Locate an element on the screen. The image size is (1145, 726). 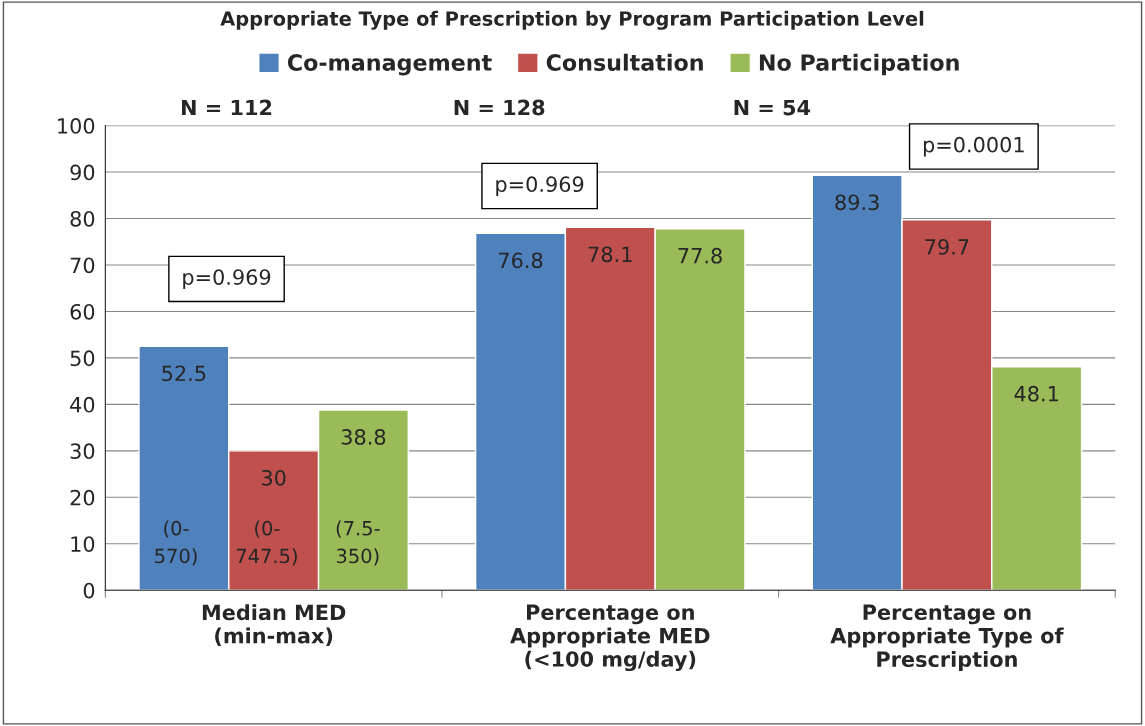
annotation: (0- 570) is located at coordinates (176, 543).